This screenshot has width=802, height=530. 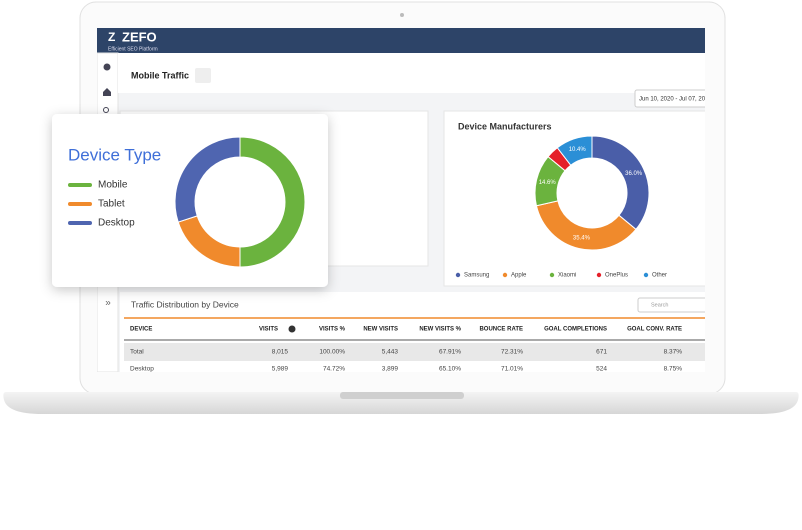 What do you see at coordinates (111, 204) in the screenshot?
I see `legend-label: Tablet` at bounding box center [111, 204].